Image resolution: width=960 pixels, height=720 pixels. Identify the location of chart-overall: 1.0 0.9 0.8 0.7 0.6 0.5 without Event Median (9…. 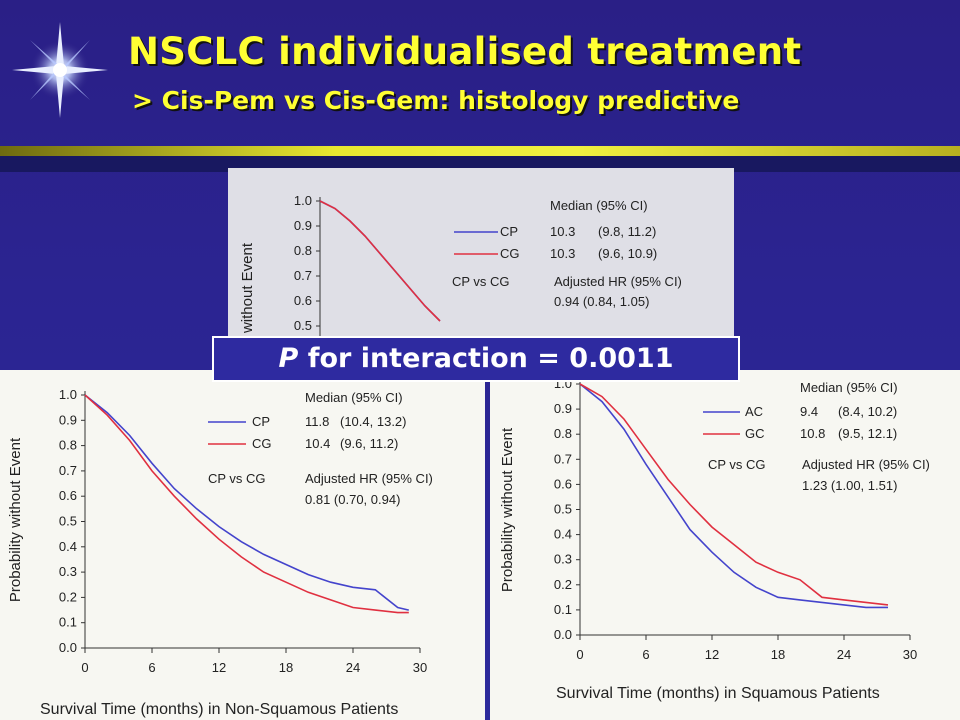
(460, 269).